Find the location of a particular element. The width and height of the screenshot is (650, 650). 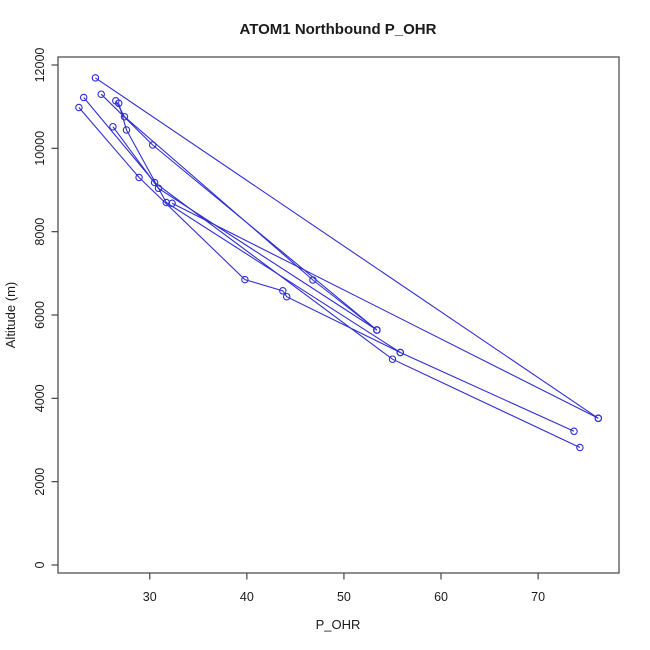

x-tick-label: 60 is located at coordinates (441, 597).